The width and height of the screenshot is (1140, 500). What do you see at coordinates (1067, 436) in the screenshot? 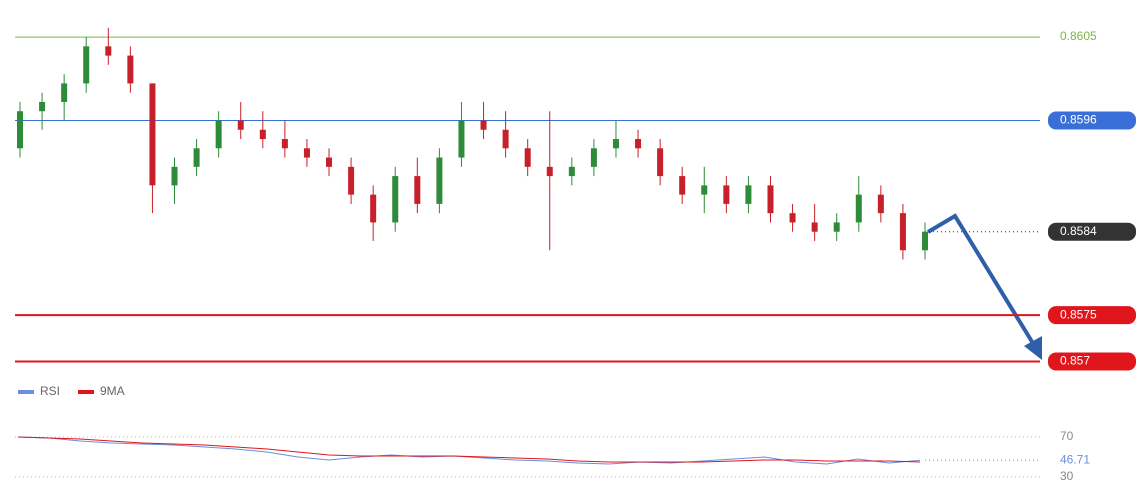
I see `y-tick-label: 70` at bounding box center [1067, 436].